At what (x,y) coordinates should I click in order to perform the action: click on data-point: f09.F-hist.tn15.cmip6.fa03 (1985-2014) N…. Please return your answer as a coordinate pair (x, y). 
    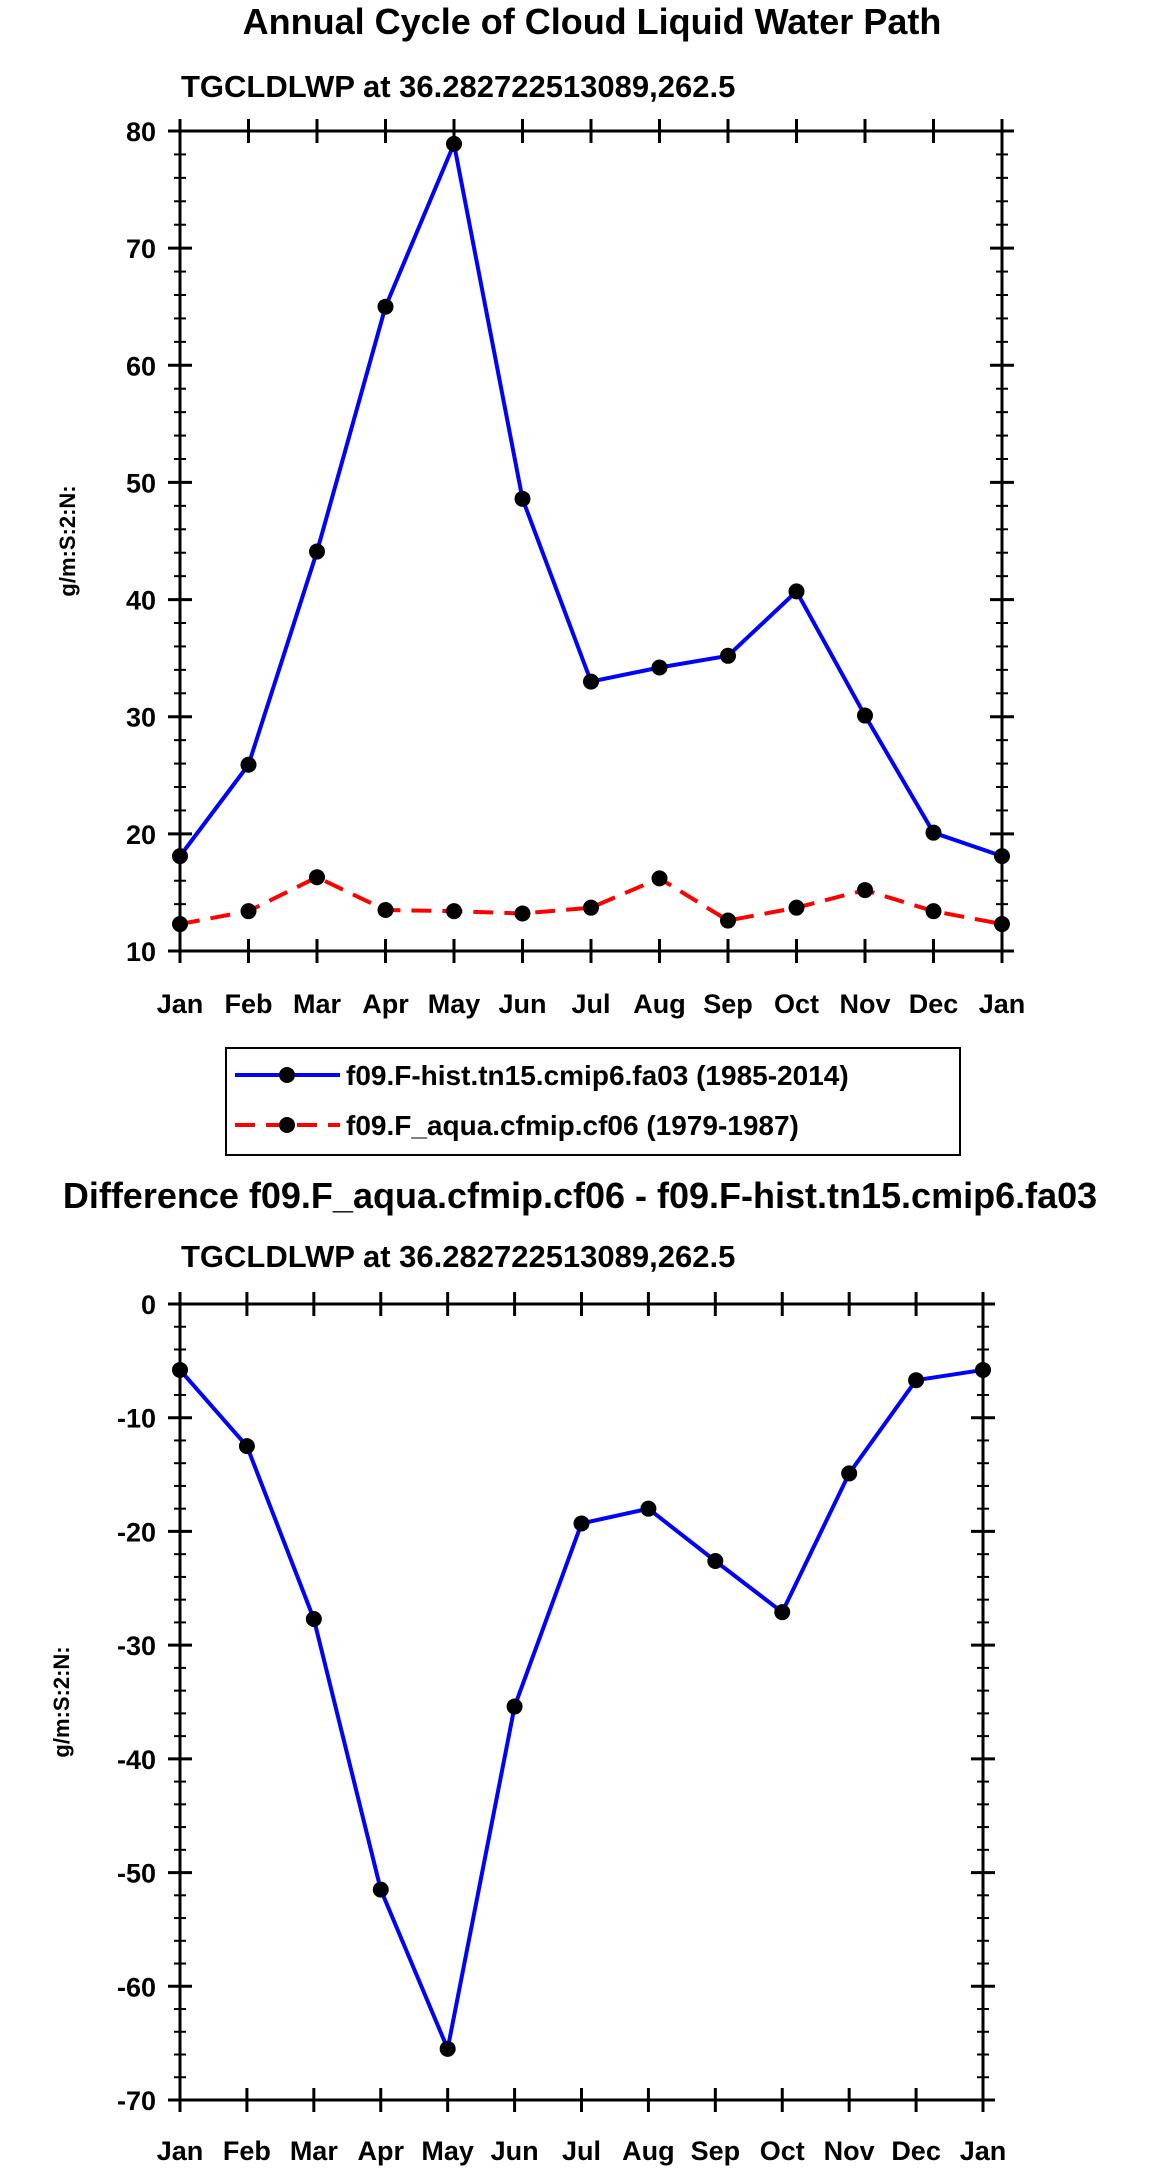
    Looking at the image, I should click on (865, 715).